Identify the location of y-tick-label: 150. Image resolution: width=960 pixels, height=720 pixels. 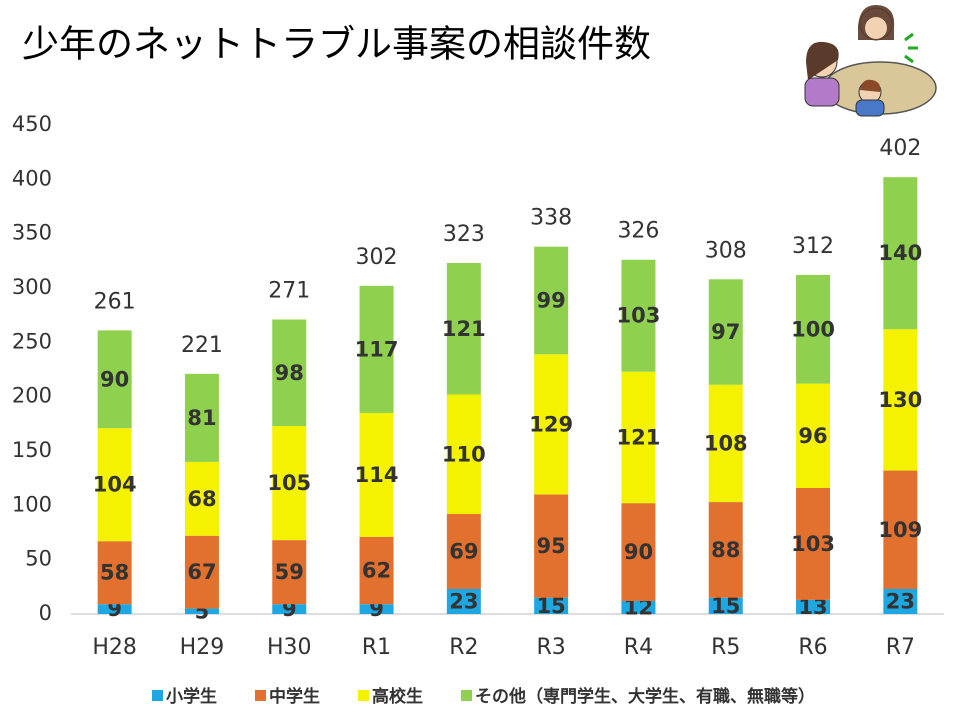
(32, 450).